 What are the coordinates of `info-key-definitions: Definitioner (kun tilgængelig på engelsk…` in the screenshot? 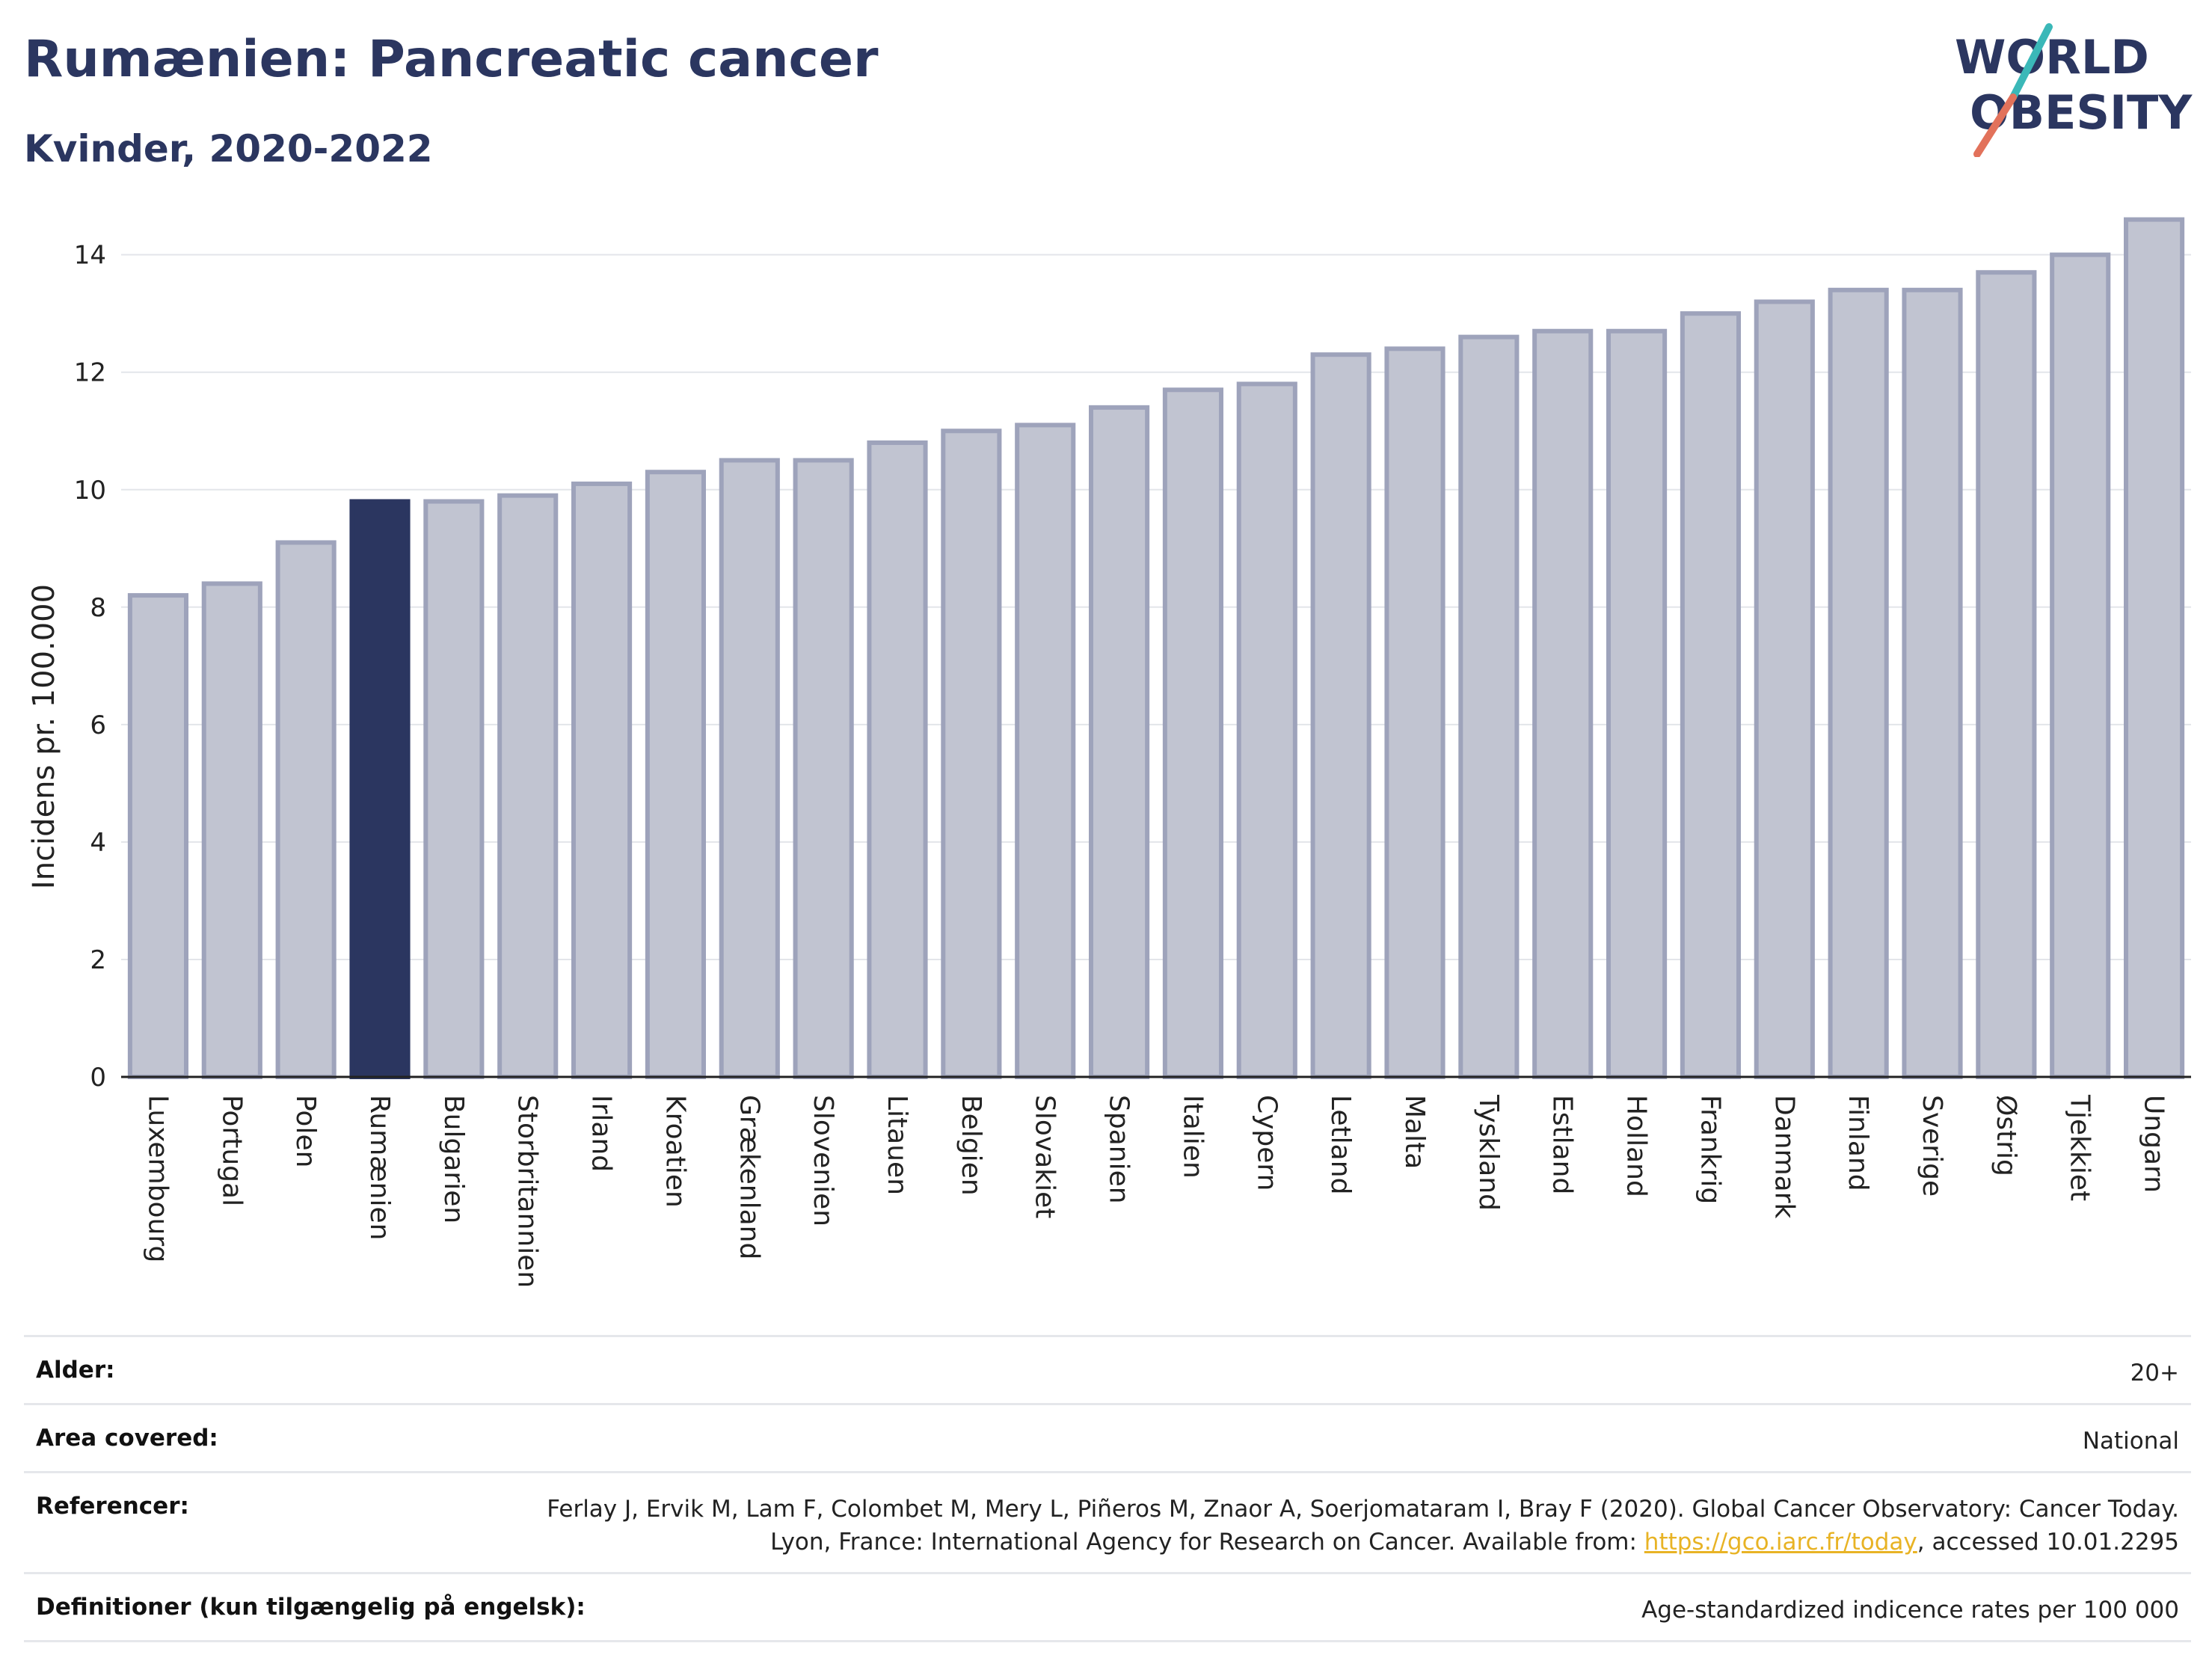 It's located at (311, 1607).